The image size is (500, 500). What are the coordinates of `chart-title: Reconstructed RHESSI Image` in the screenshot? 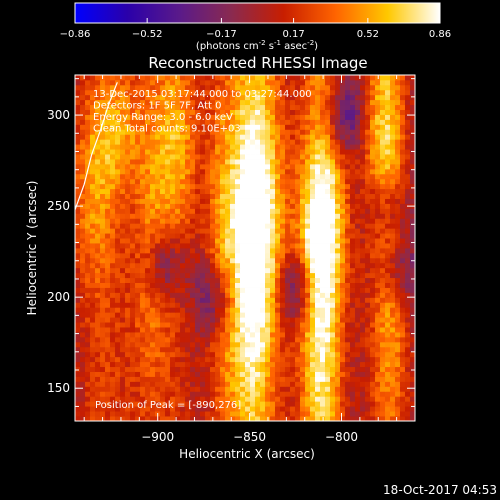 It's located at (257, 63).